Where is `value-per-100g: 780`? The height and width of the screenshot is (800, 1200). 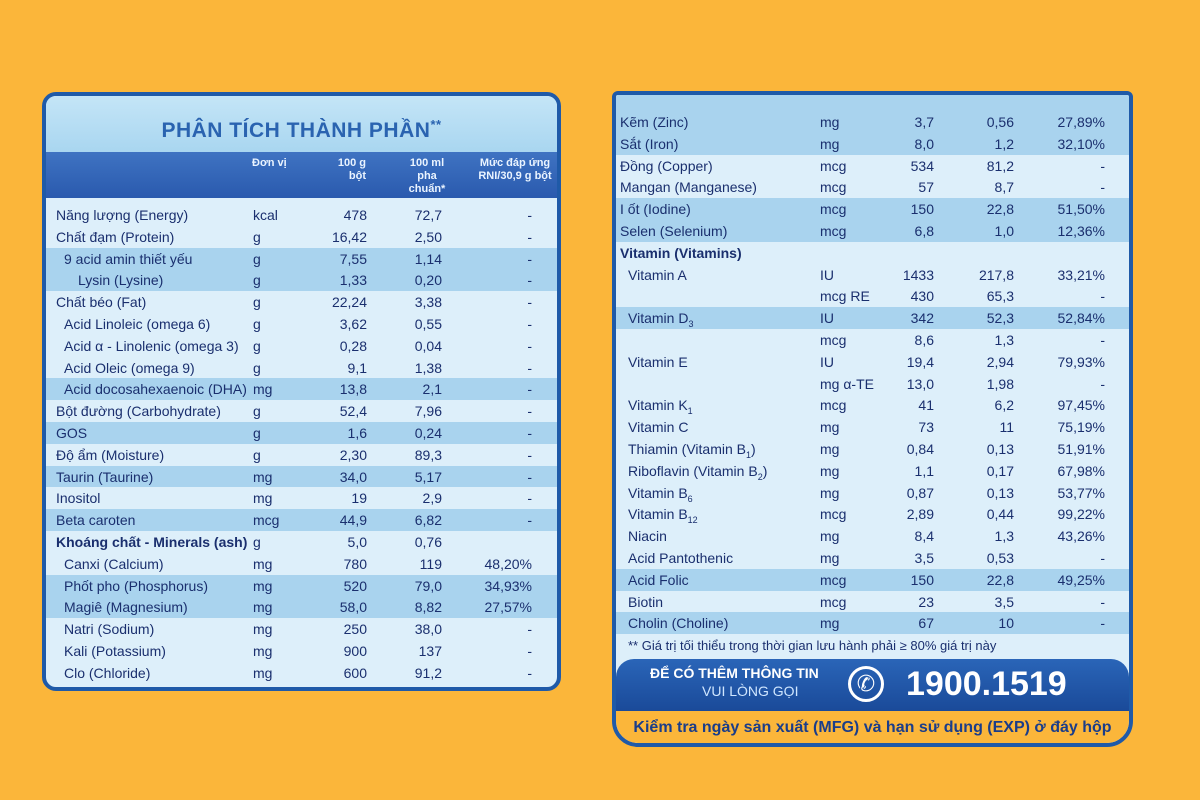 value-per-100g: 780 is located at coordinates (355, 563).